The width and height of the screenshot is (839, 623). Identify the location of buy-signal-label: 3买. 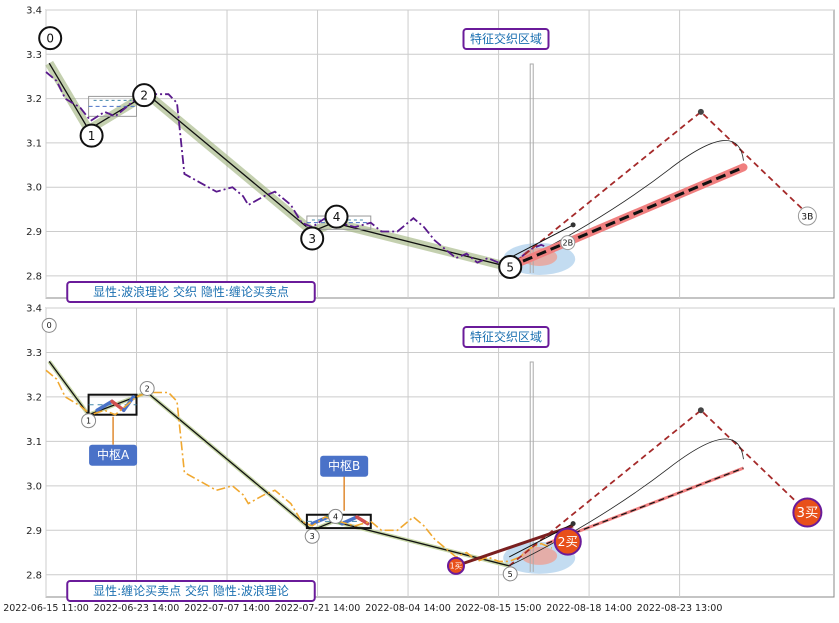
(807, 513).